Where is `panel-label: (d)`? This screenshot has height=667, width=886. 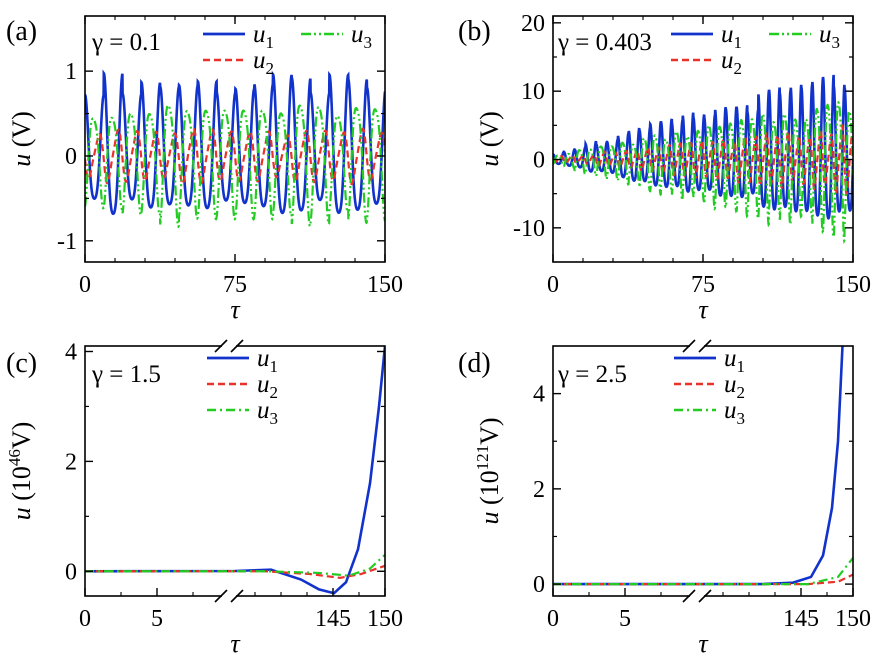
panel-label: (d) is located at coordinates (474, 363).